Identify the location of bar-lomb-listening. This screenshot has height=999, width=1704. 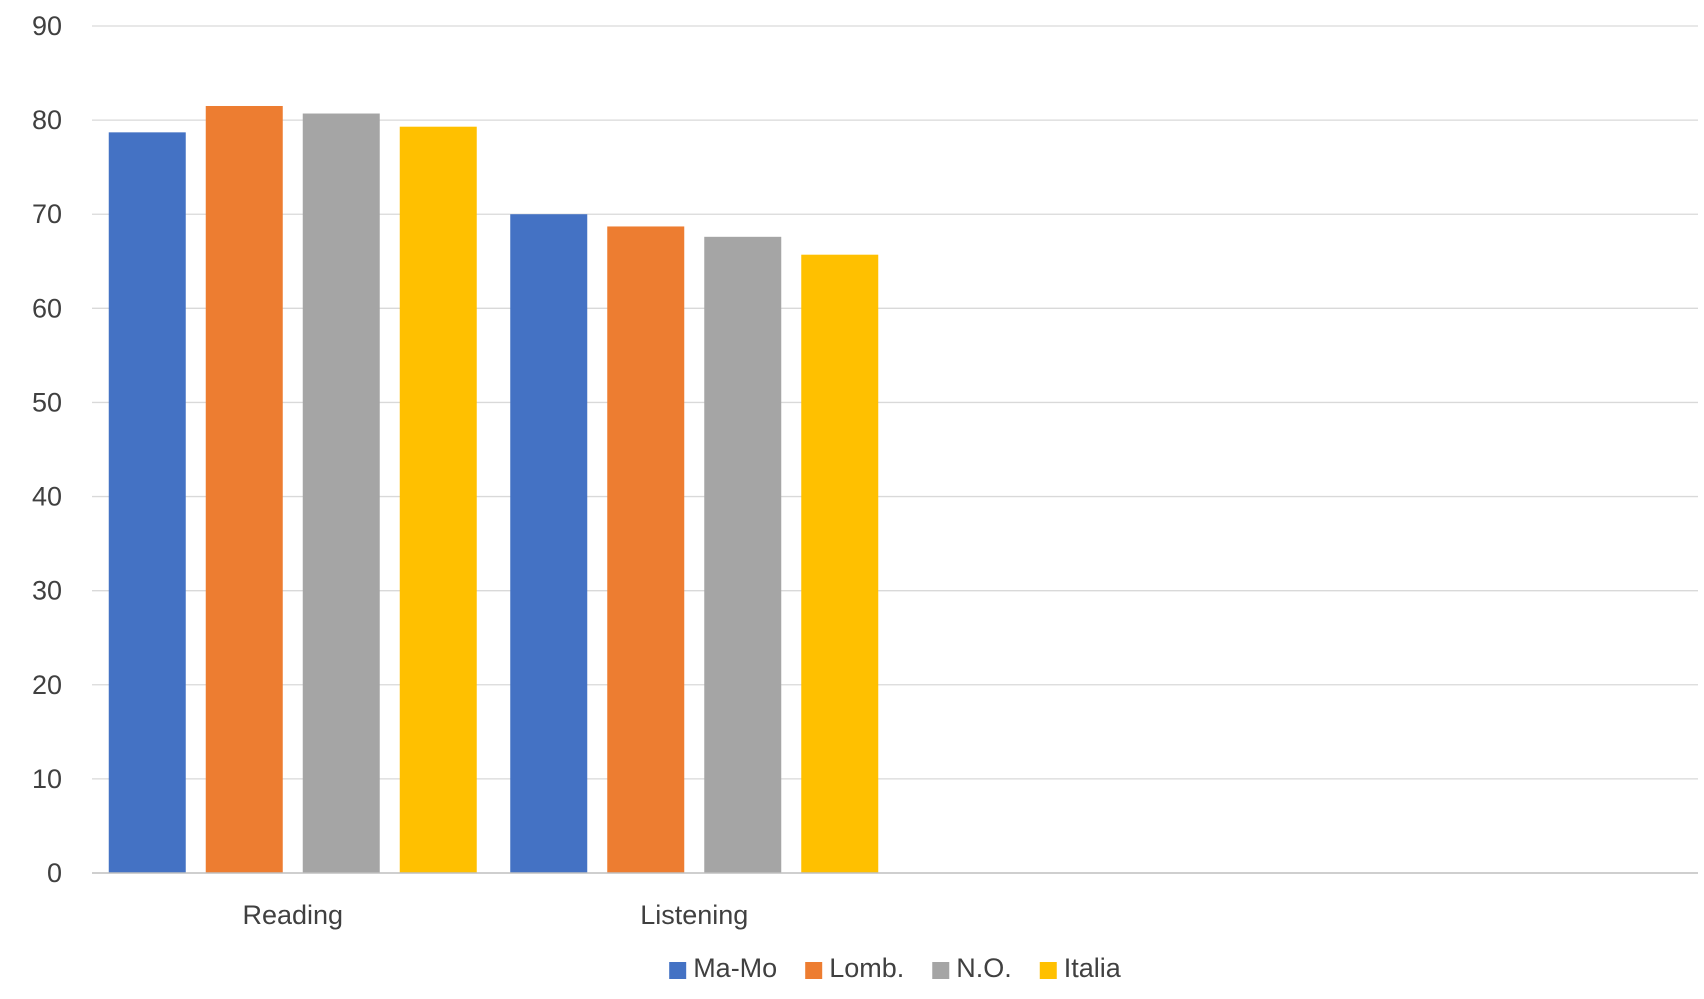
(646, 549).